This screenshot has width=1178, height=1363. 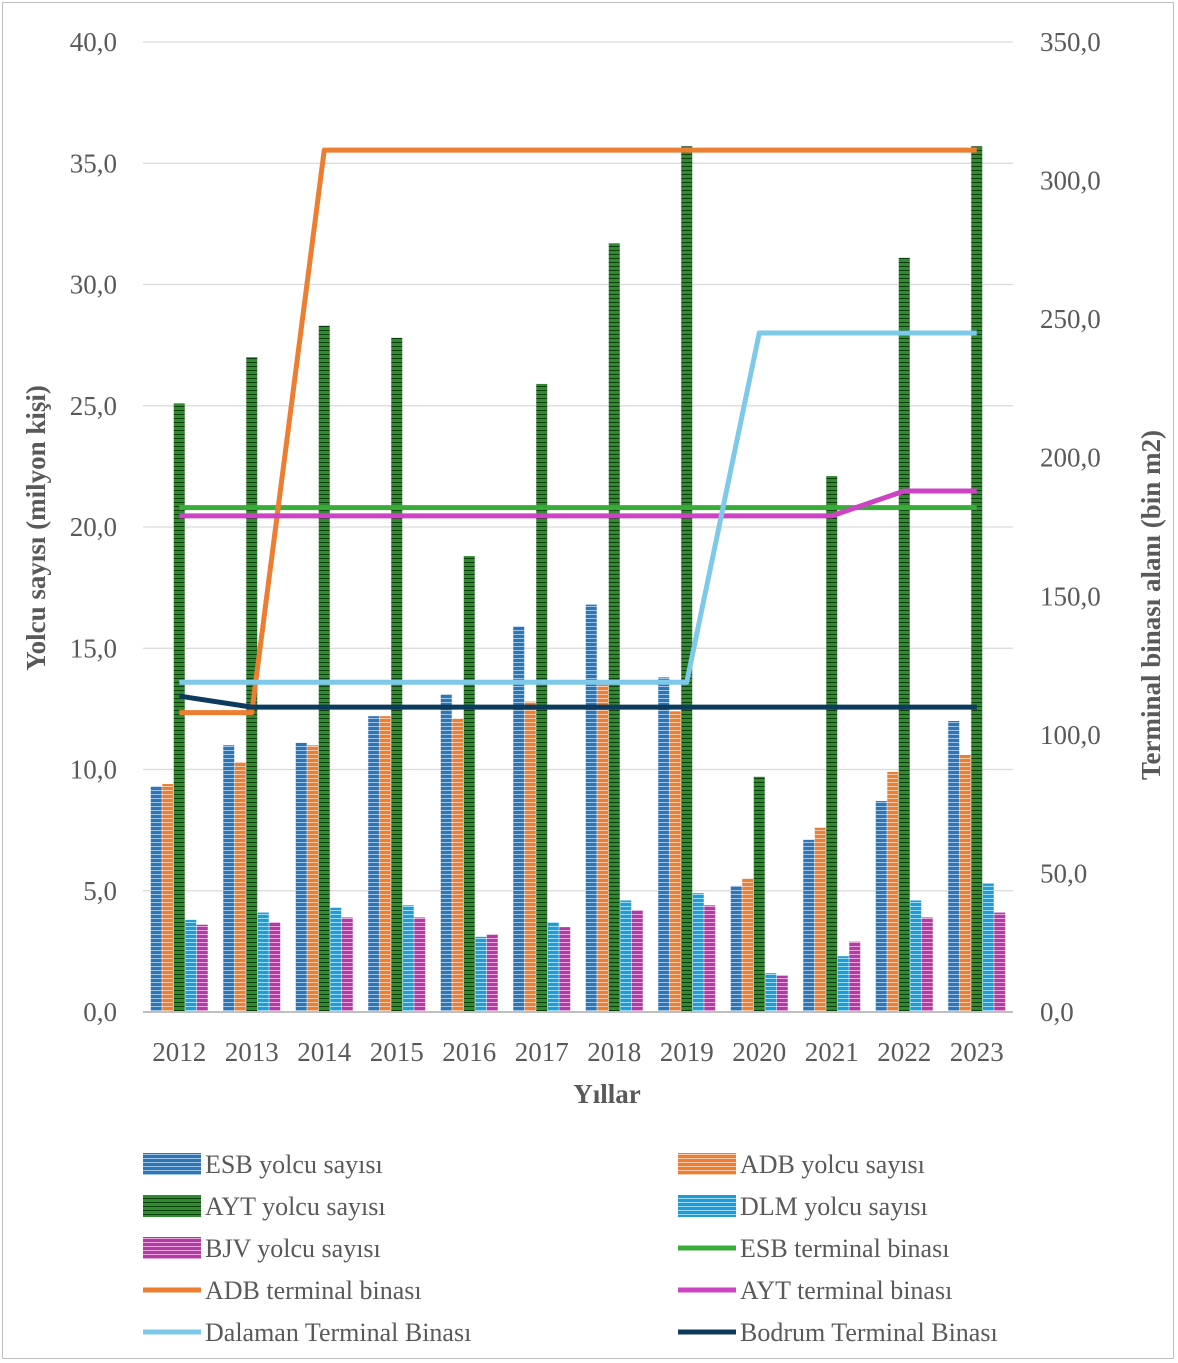 What do you see at coordinates (338, 1332) in the screenshot?
I see `legend-label: Dalaman Terminal Binası` at bounding box center [338, 1332].